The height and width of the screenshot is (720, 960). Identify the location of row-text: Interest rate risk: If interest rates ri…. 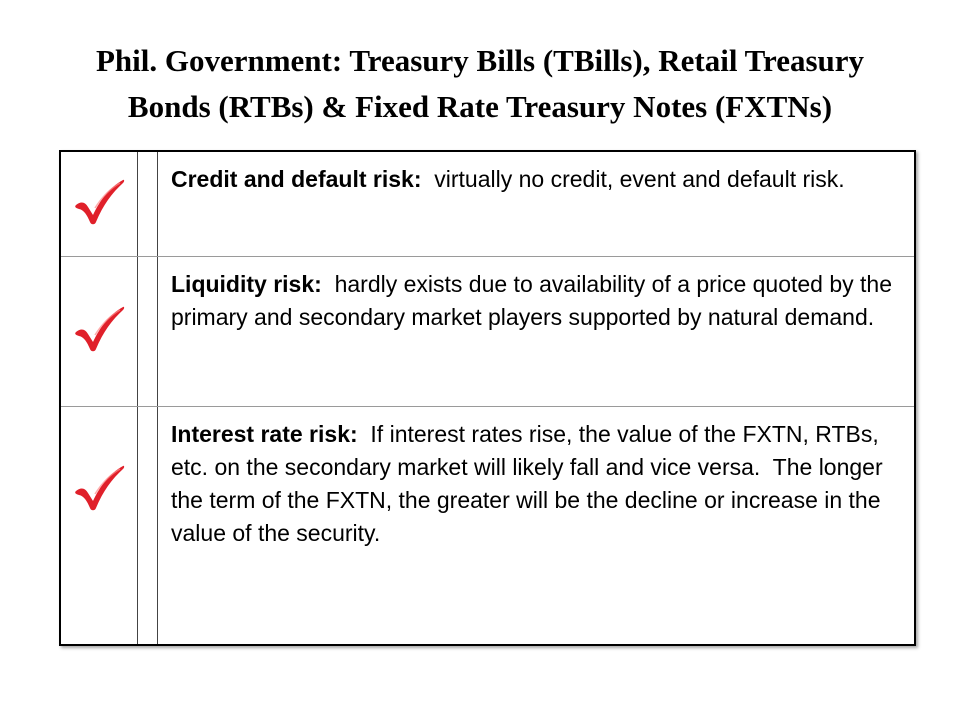
(535, 484).